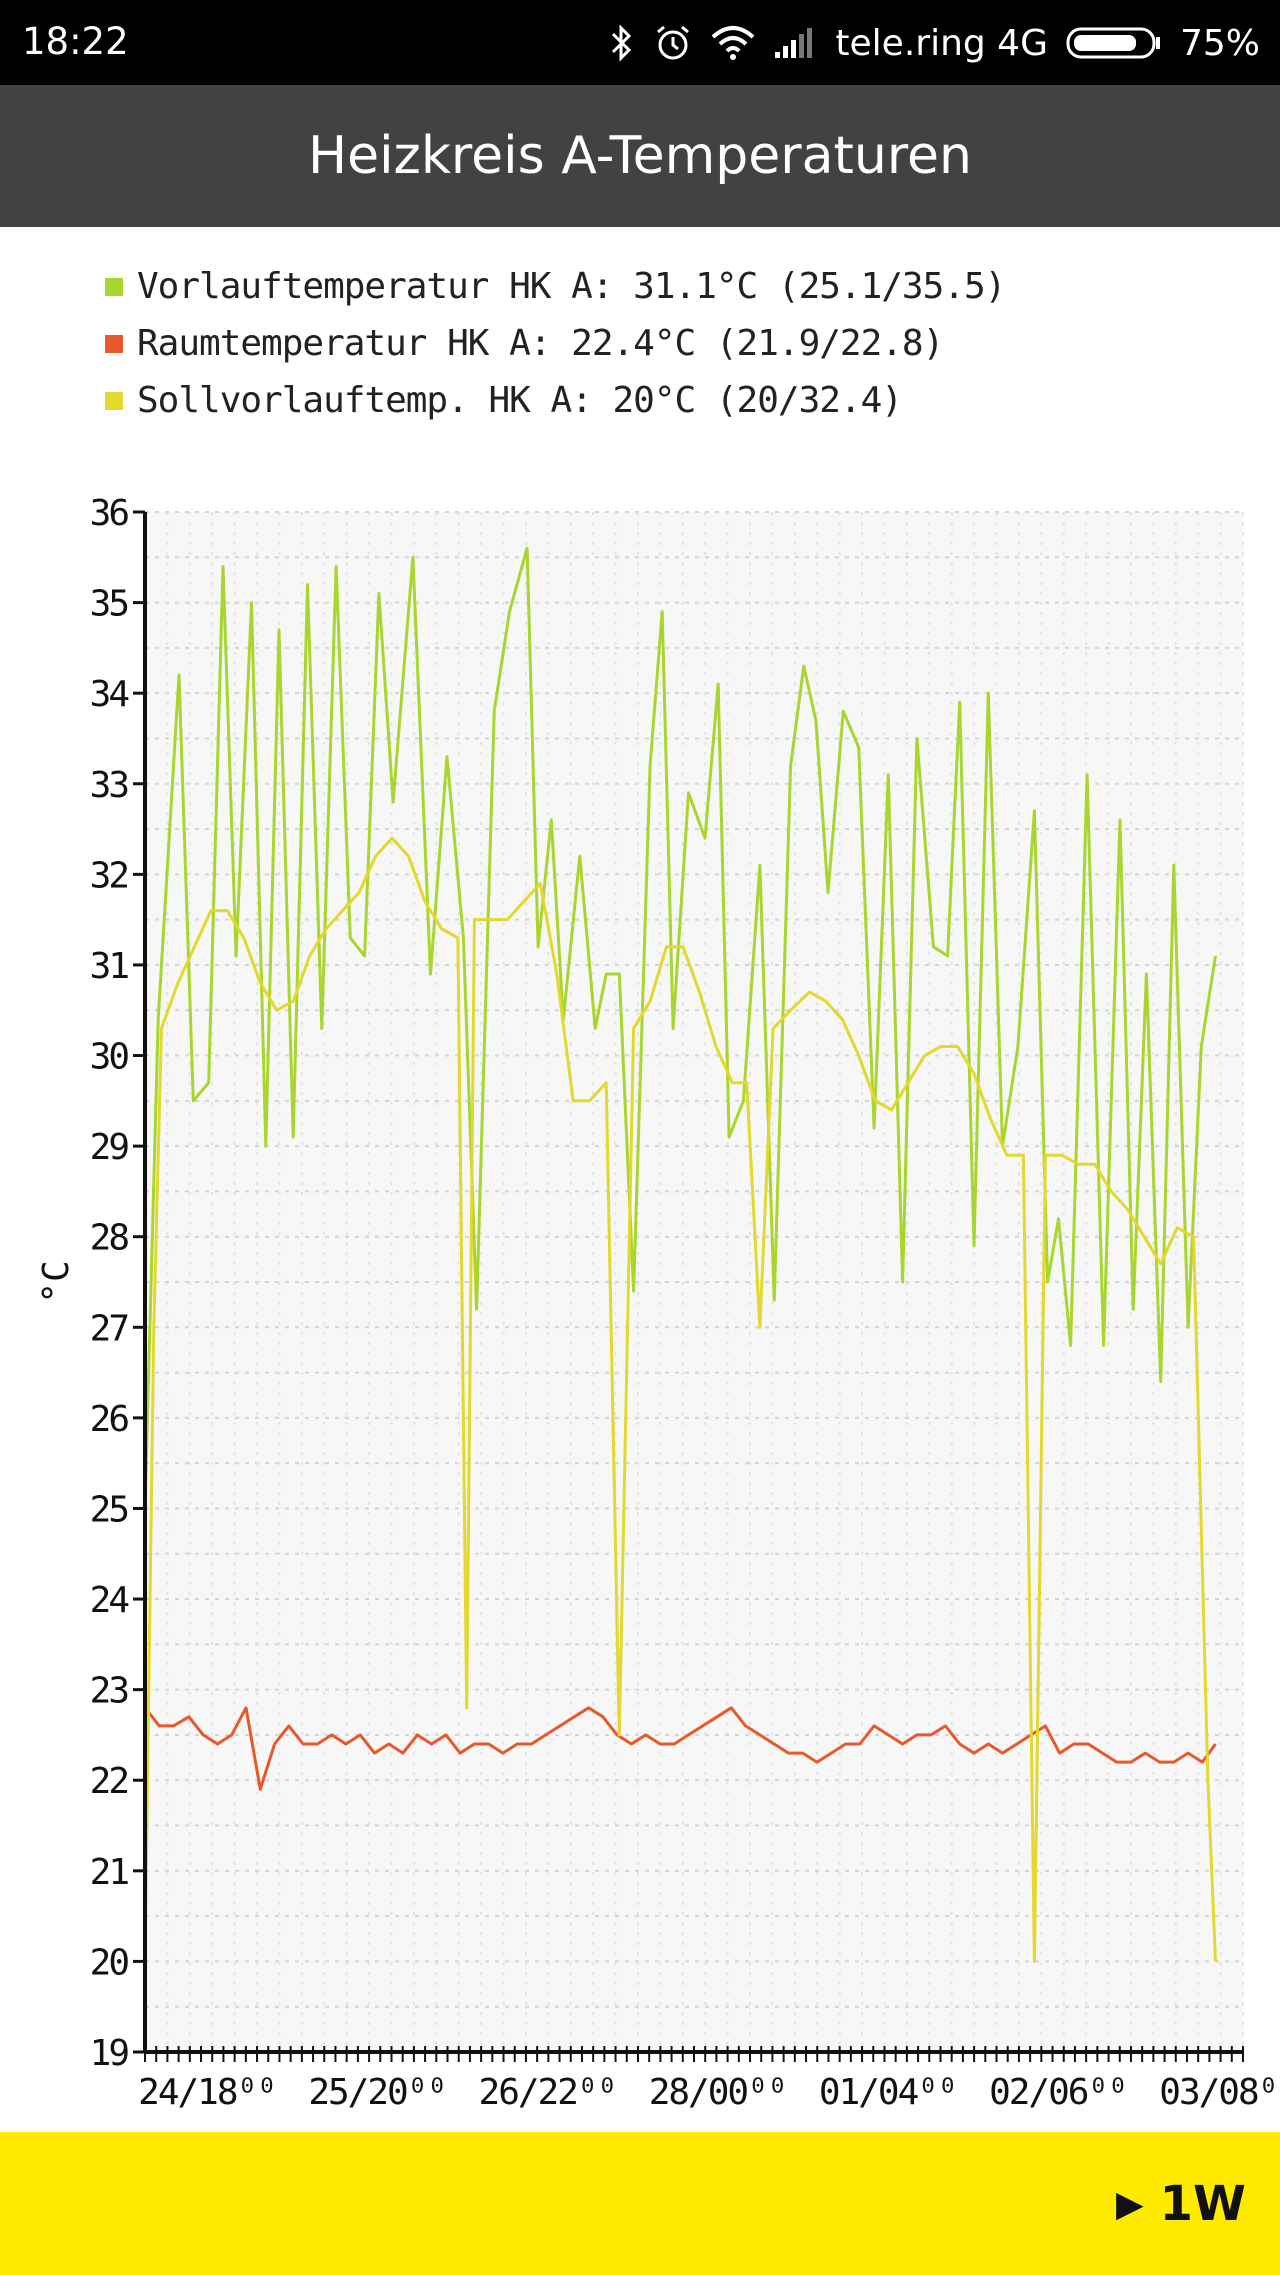 The width and height of the screenshot is (1280, 2275). I want to click on x-tick-label: 25/20⁰⁰, so click(377, 2092).